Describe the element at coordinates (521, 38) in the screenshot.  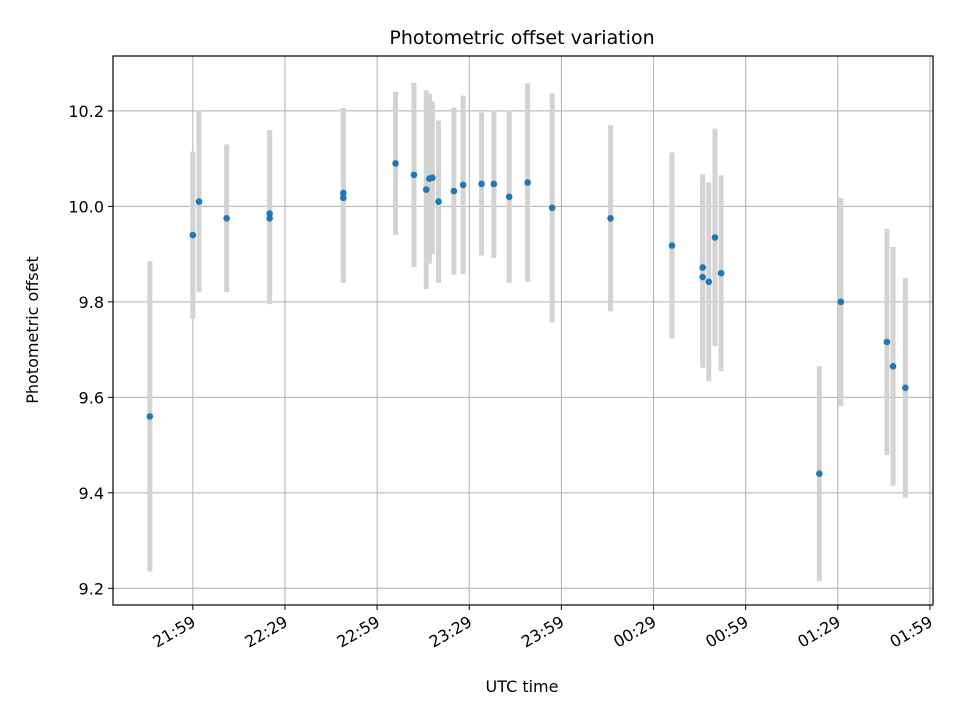
I see `chart-title: Photometric offset variation` at that location.